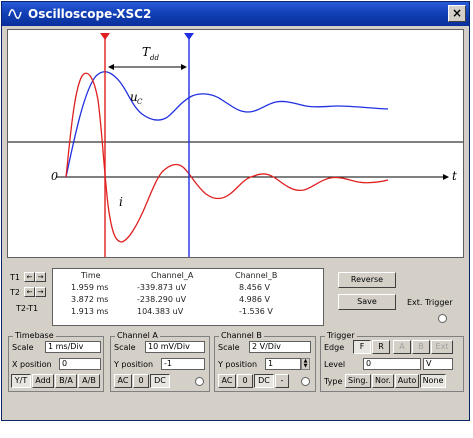  What do you see at coordinates (23, 347) in the screenshot?
I see `timebase-scale-label: Scale` at bounding box center [23, 347].